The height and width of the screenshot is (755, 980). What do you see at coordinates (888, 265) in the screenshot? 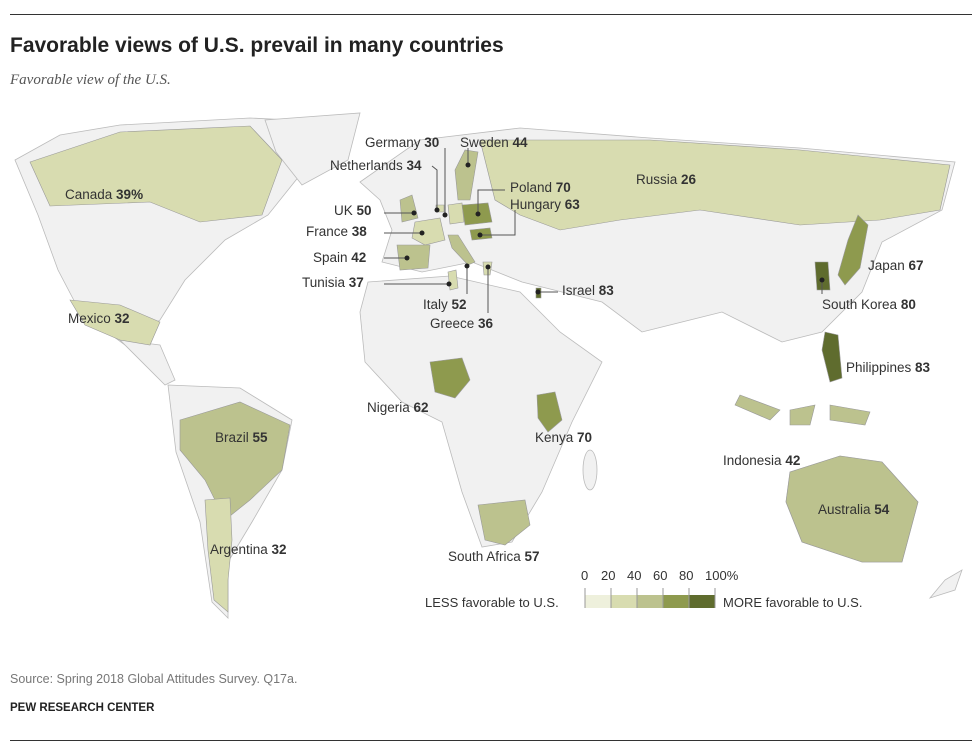
I see `country-name: Japan` at bounding box center [888, 265].